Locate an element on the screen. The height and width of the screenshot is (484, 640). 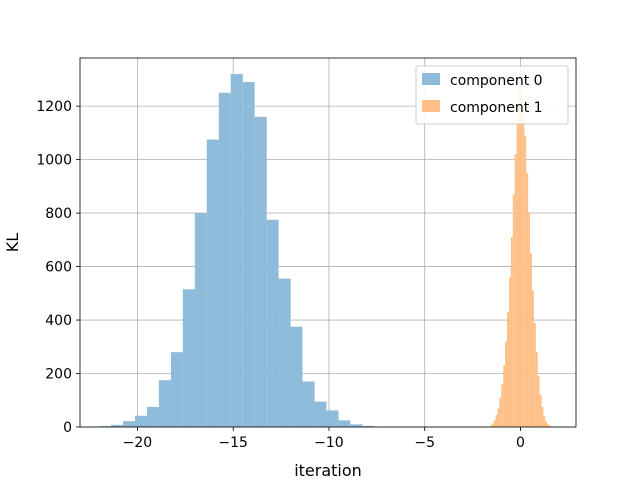
y-tick-label: 400 is located at coordinates (58, 321).